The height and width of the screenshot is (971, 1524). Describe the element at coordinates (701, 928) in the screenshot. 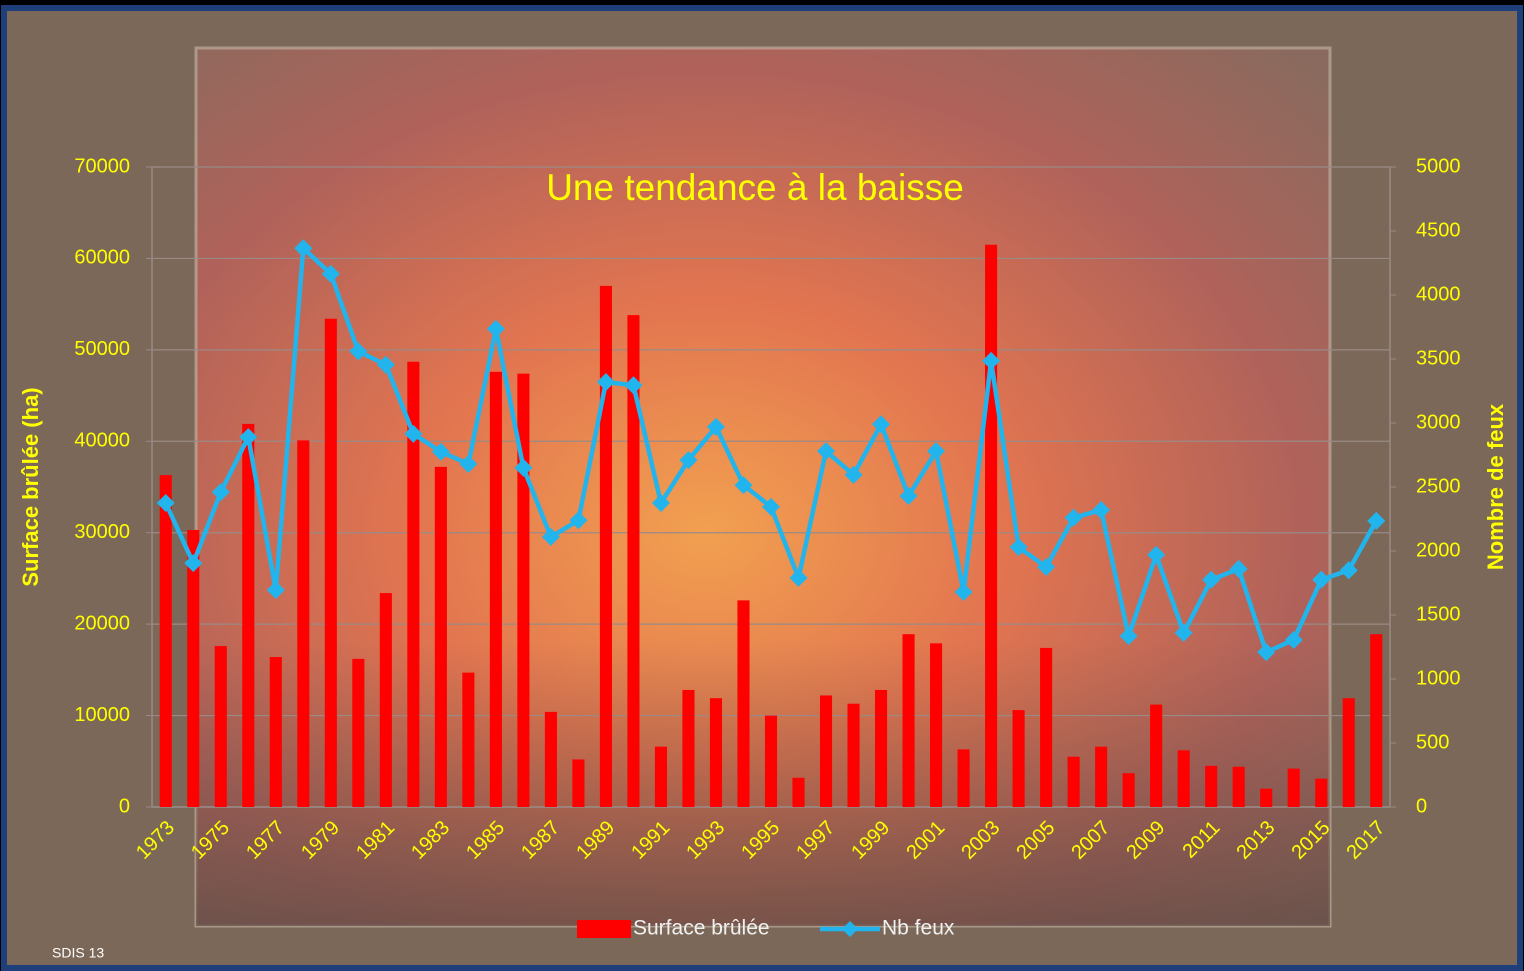

I see `legend-label: Surface brûlée` at that location.